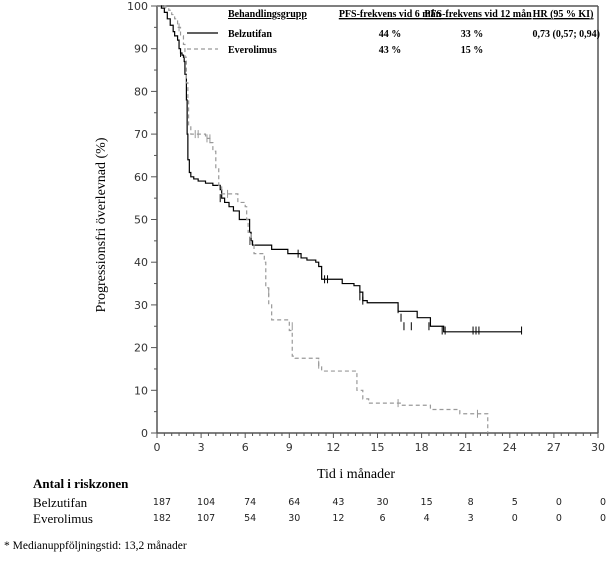  I want to click on x-tick-label: 30, so click(598, 447).